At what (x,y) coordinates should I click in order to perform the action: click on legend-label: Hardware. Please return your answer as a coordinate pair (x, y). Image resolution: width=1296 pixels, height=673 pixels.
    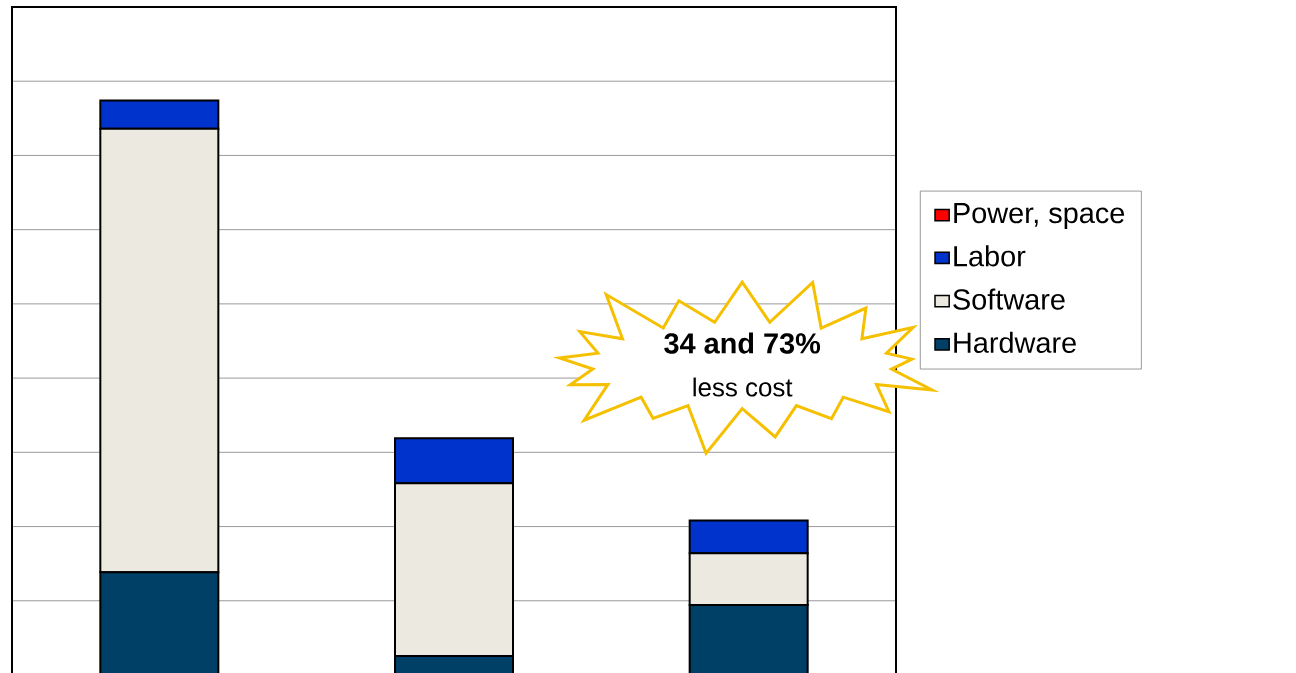
    Looking at the image, I should click on (1015, 342).